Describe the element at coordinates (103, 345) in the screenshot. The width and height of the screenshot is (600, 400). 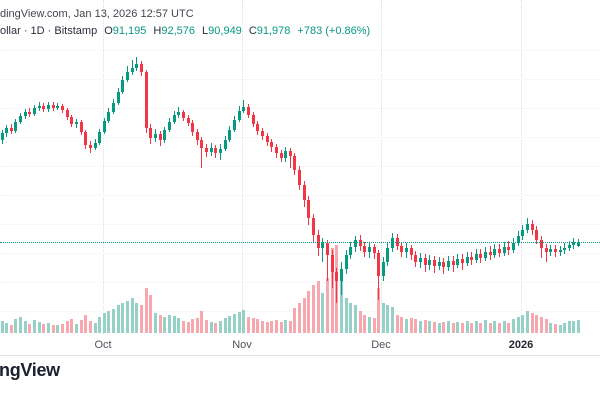
I see `x-axis-label-oct: Oct` at that location.